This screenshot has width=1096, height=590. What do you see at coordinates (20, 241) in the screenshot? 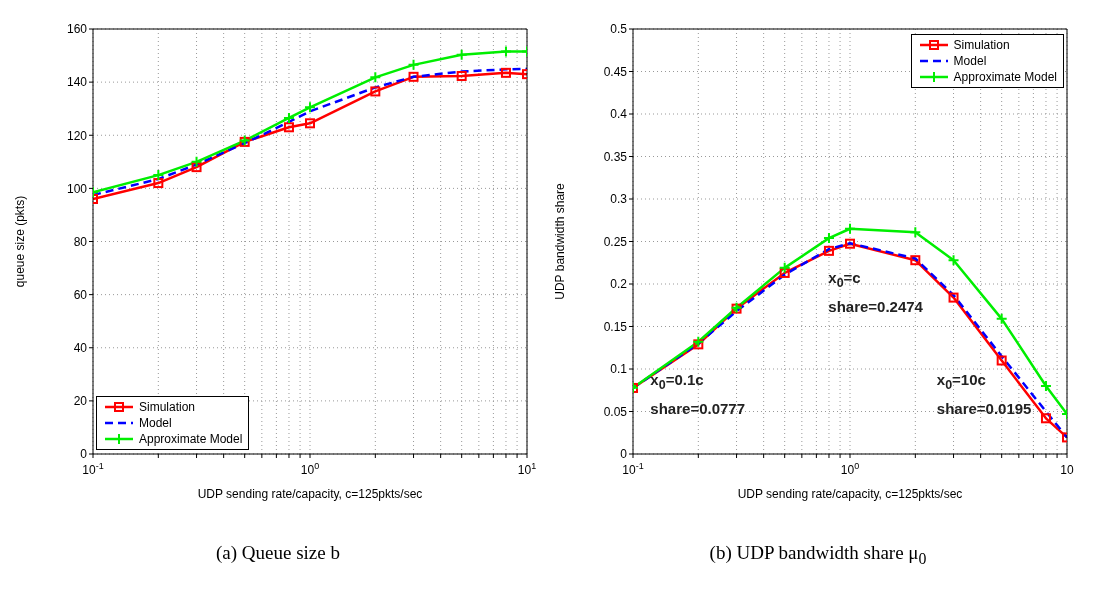
I see `y-axis-title: queue size (pkts)` at bounding box center [20, 241].